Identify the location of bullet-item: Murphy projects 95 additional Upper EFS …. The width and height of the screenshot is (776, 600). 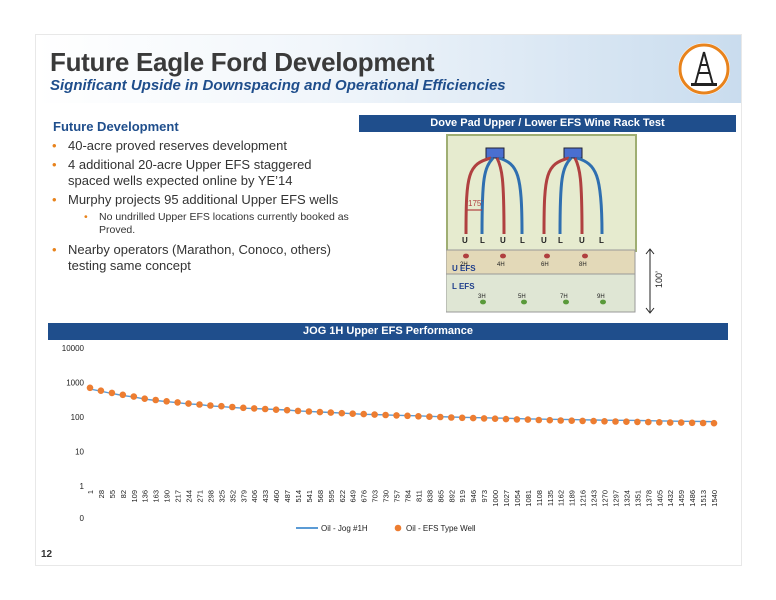
(202, 200).